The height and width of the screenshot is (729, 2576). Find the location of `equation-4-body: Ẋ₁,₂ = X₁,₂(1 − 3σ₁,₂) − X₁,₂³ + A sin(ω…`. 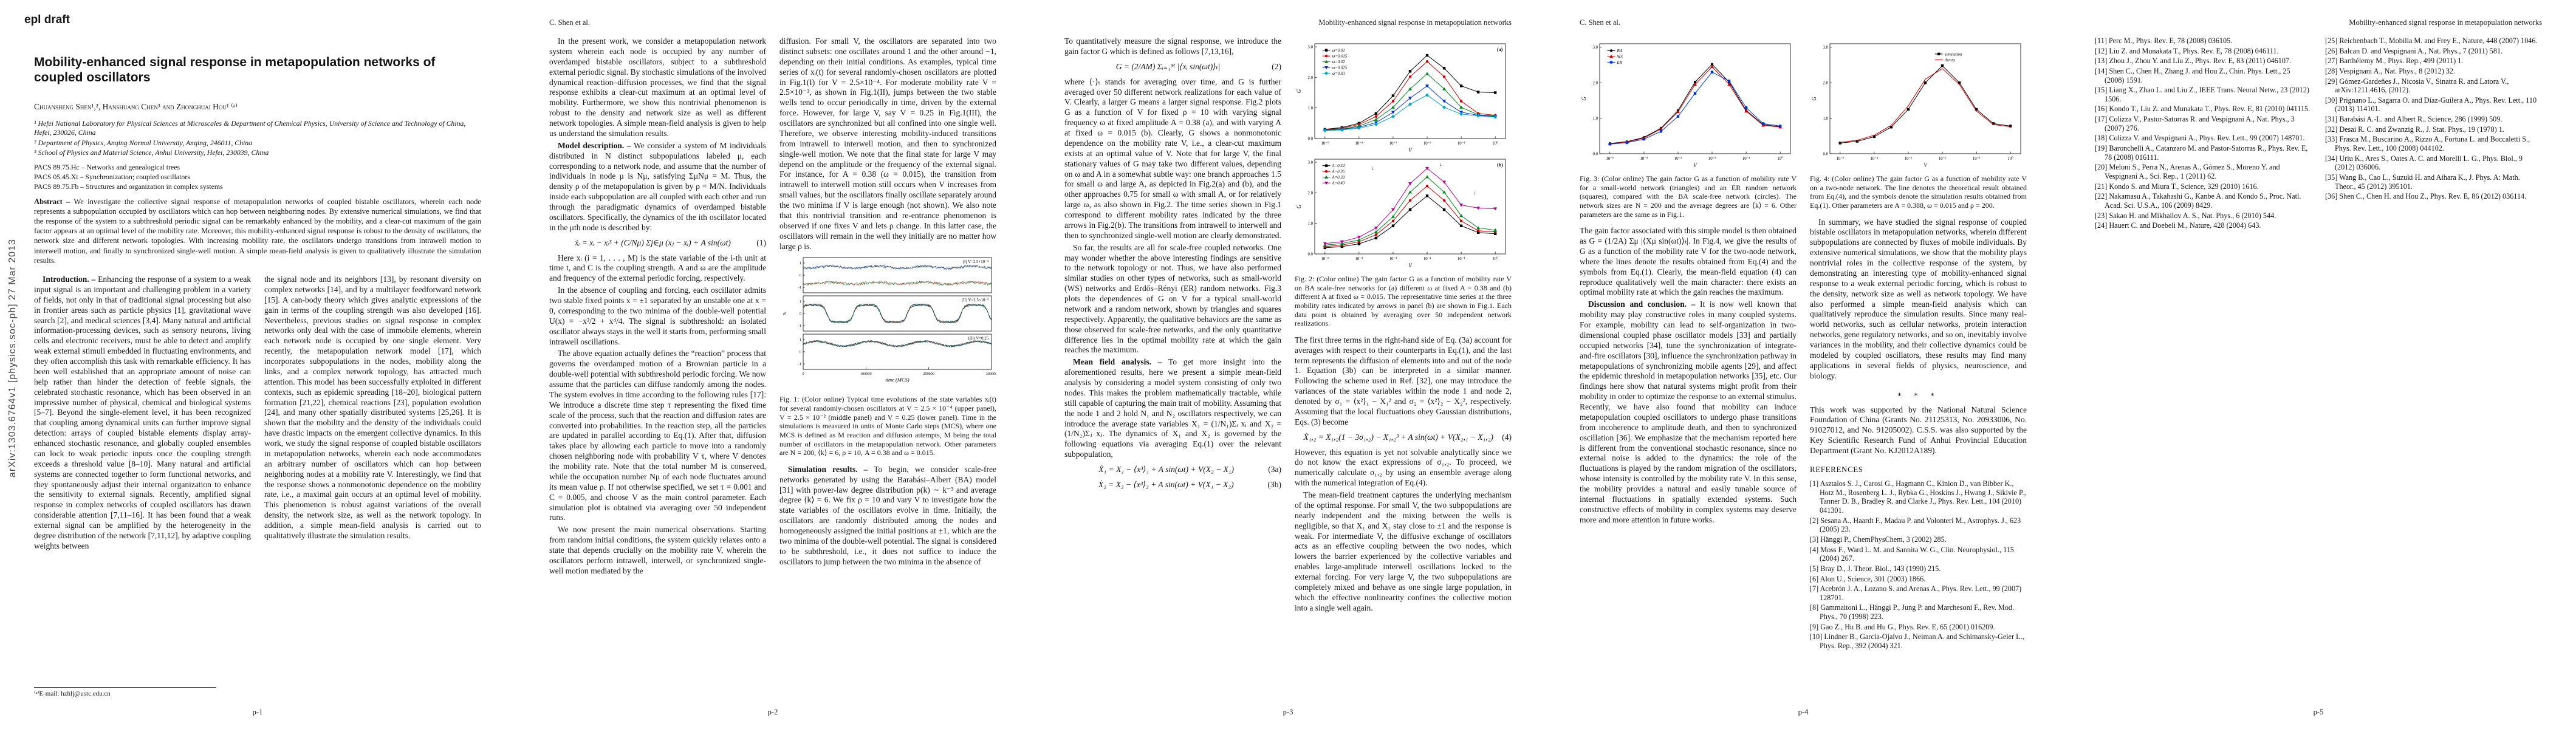

equation-4-body: Ẋ₁,₂ = X₁,₂(1 − 3σ₁,₂) − X₁,₂³ + A sin(ω… is located at coordinates (1398, 437).